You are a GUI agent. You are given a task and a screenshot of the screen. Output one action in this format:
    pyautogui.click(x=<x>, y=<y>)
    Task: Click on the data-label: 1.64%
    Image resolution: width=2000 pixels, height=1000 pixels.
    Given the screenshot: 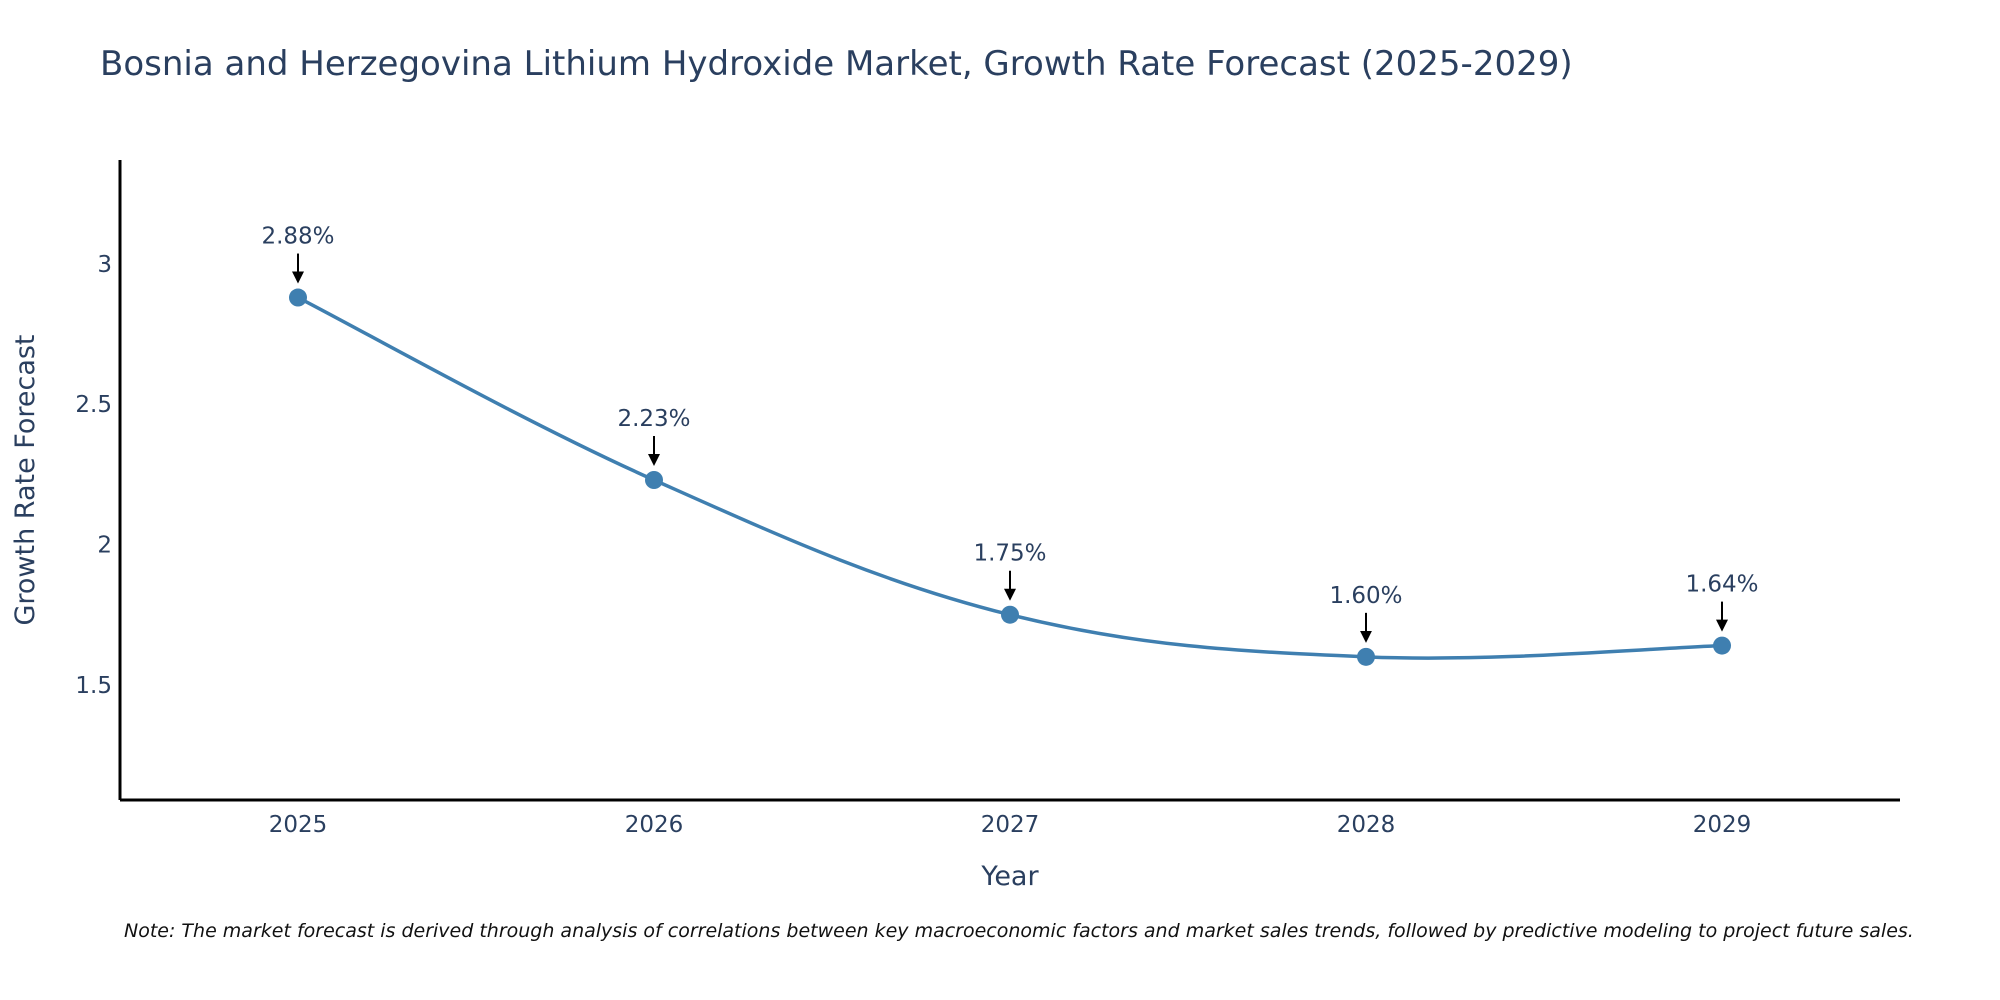 What is the action you would take?
    pyautogui.click(x=1721, y=585)
    